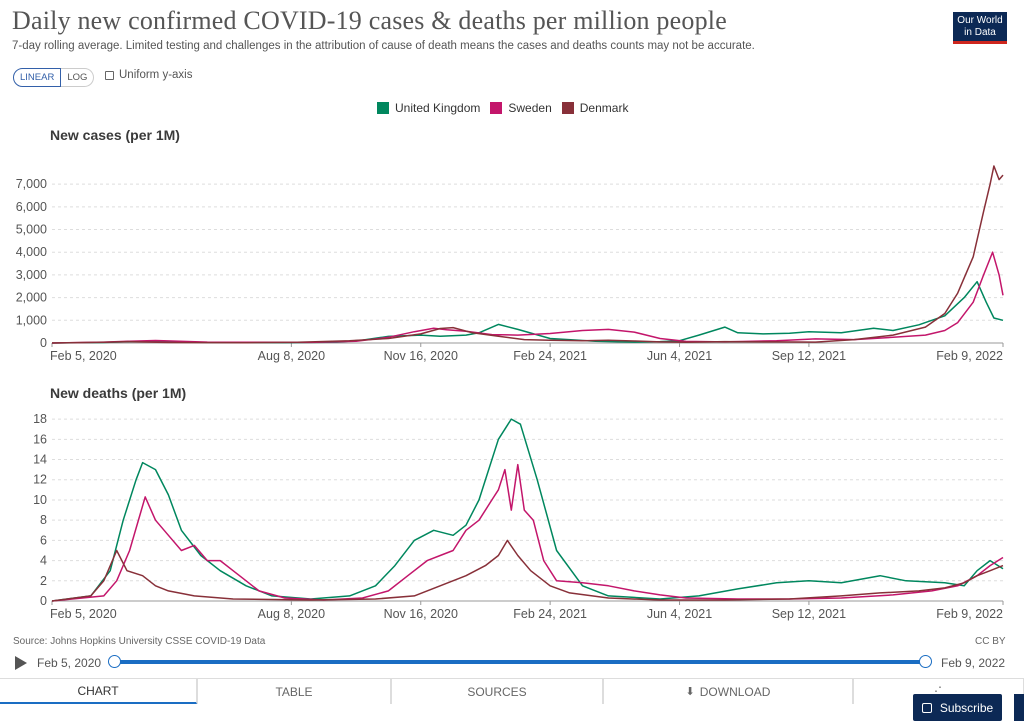 This screenshot has height=724, width=1024. What do you see at coordinates (383, 108) in the screenshot?
I see `legend-swatch-uk` at bounding box center [383, 108].